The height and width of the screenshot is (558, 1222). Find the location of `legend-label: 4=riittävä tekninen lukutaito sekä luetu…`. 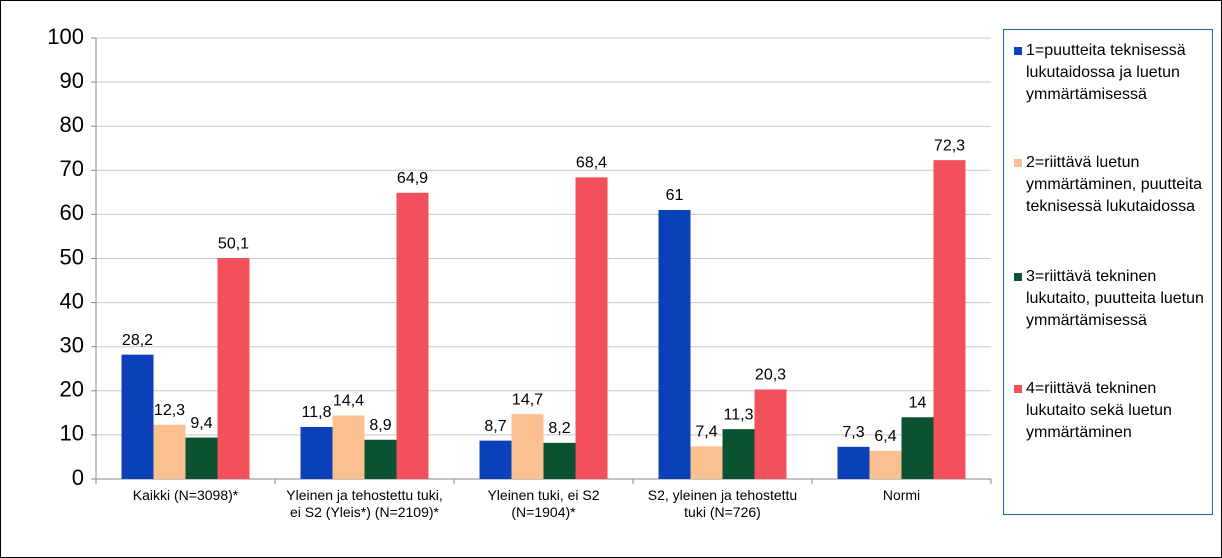

legend-label: 4=riittävä tekninen lukutaito sekä luetu… is located at coordinates (1099, 410).